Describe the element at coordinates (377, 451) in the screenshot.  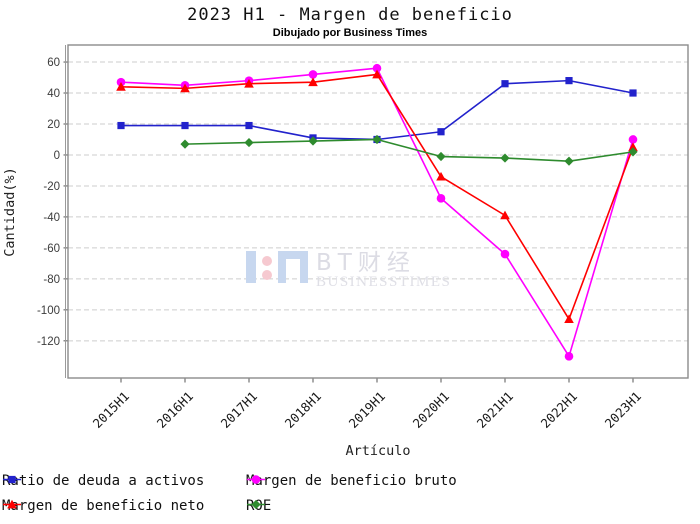
I see `x-axis-title: Artículo` at that location.